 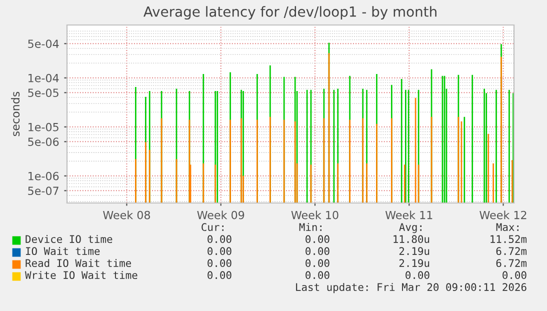 What do you see at coordinates (410, 228) in the screenshot?
I see `text: Avg:` at bounding box center [410, 228].